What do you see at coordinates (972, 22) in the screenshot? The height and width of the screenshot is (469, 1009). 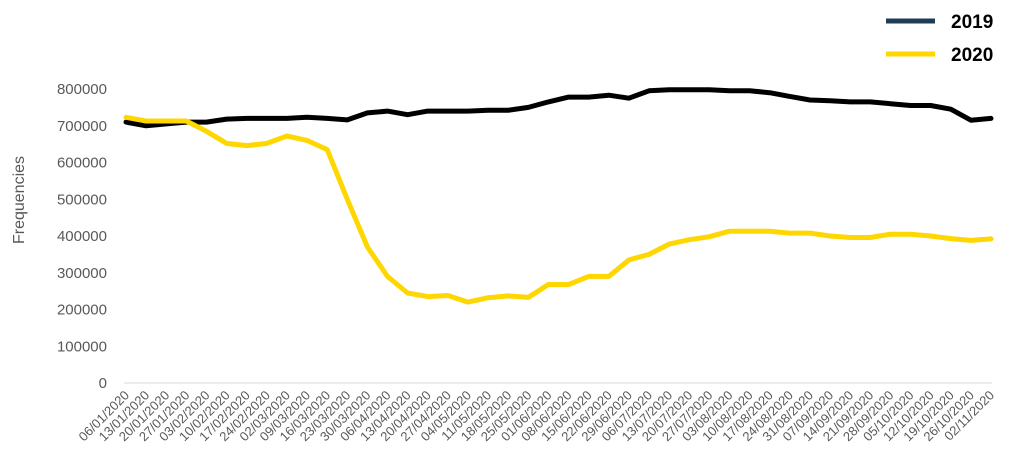 I see `legend-label-2019: 2019` at bounding box center [972, 22].